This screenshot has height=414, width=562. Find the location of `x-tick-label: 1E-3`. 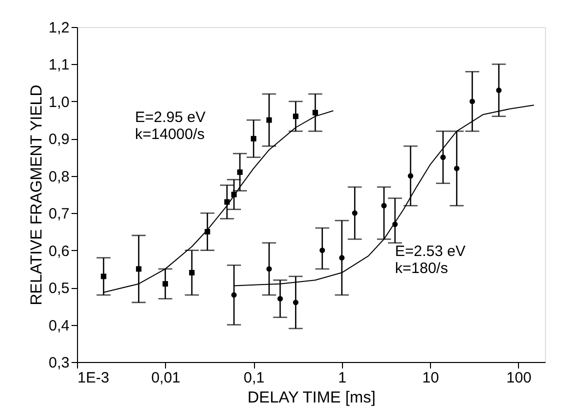

x-tick-label: 1E-3 is located at coordinates (94, 378).